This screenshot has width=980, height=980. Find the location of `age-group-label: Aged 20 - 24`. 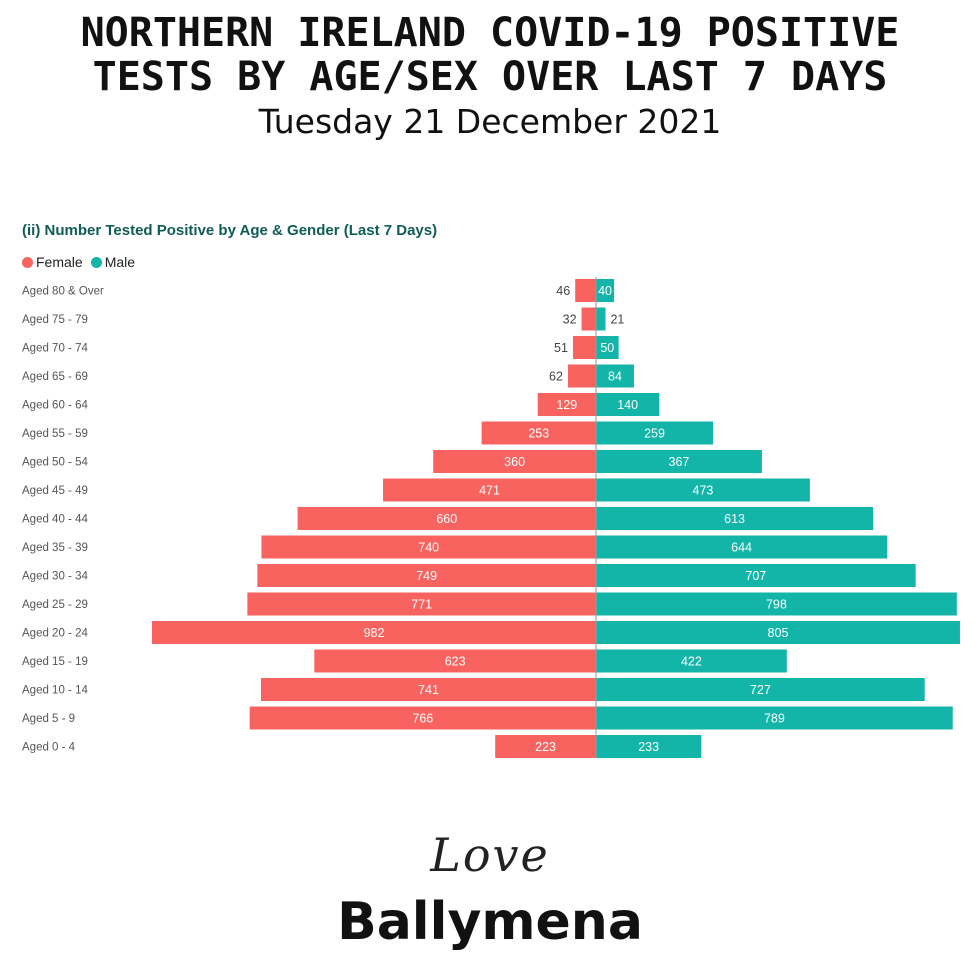

age-group-label: Aged 20 - 24 is located at coordinates (55, 634).